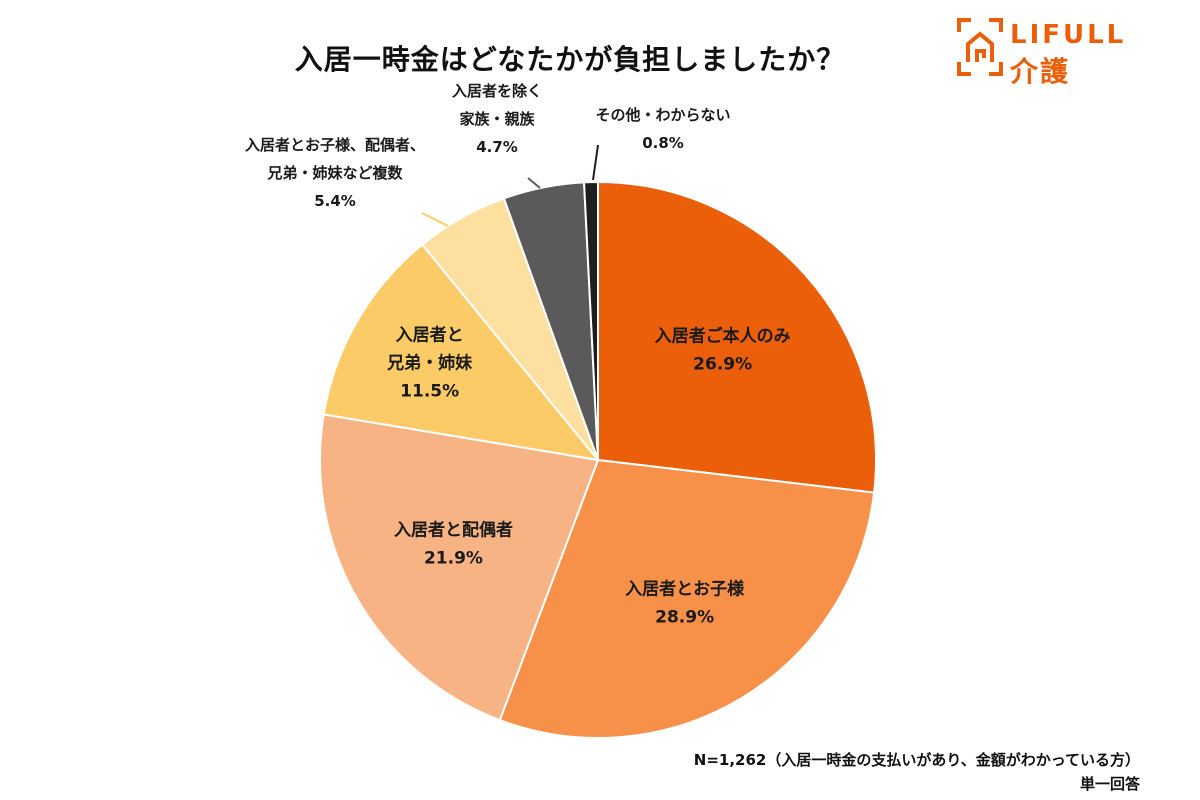 This screenshot has width=1200, height=800. Describe the element at coordinates (570, 59) in the screenshot. I see `chart-title: 入居一時金はどなたかが負担しましたか？` at that location.